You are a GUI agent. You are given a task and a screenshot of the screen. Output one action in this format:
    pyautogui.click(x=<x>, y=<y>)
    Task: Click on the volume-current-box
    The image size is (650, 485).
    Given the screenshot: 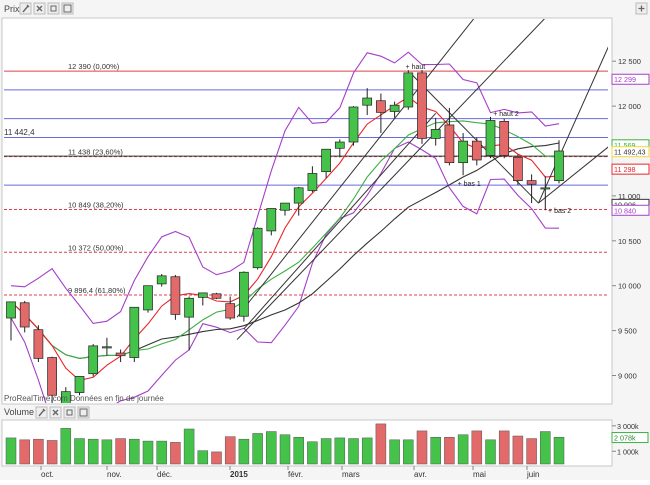 What is the action you would take?
    pyautogui.click(x=630, y=438)
    